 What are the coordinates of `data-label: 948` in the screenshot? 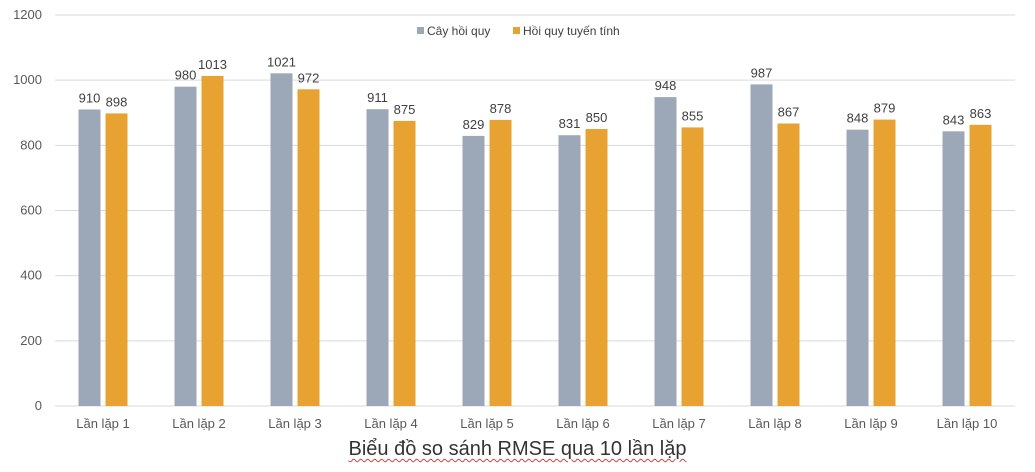 It's located at (666, 85).